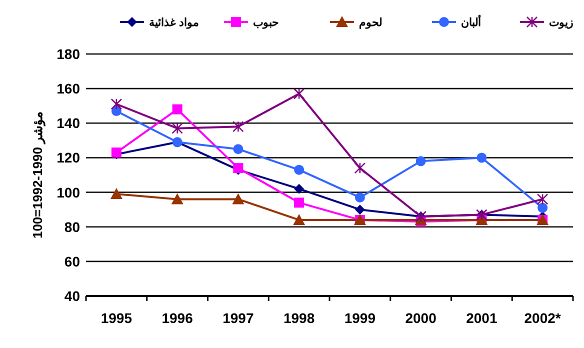 This screenshot has height=348, width=584. Describe the element at coordinates (174, 23) in the screenshot. I see `legend-label: مواد غذائية` at that location.